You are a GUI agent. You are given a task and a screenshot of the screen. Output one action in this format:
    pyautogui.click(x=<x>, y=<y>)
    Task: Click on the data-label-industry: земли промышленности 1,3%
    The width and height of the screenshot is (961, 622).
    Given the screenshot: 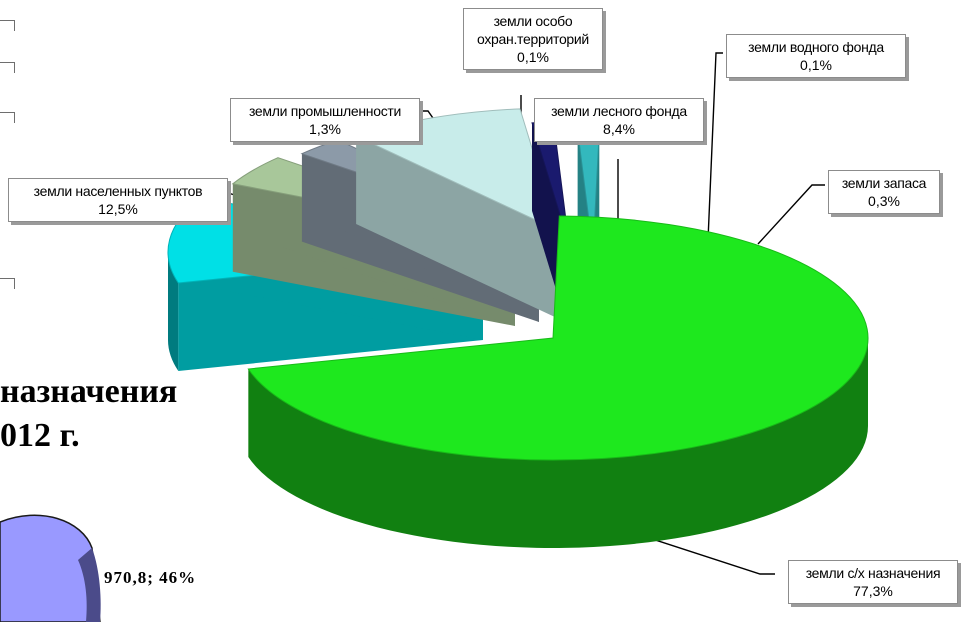 What is the action you would take?
    pyautogui.click(x=325, y=120)
    